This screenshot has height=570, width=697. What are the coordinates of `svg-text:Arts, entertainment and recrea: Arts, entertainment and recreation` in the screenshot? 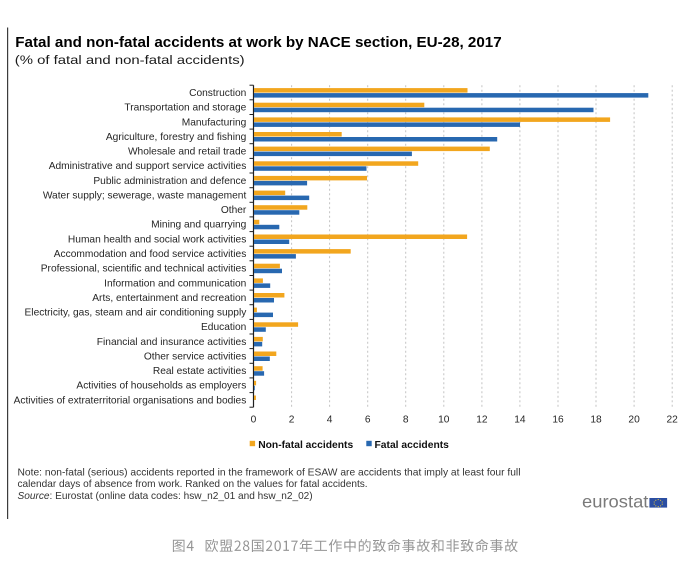 It's located at (169, 298).